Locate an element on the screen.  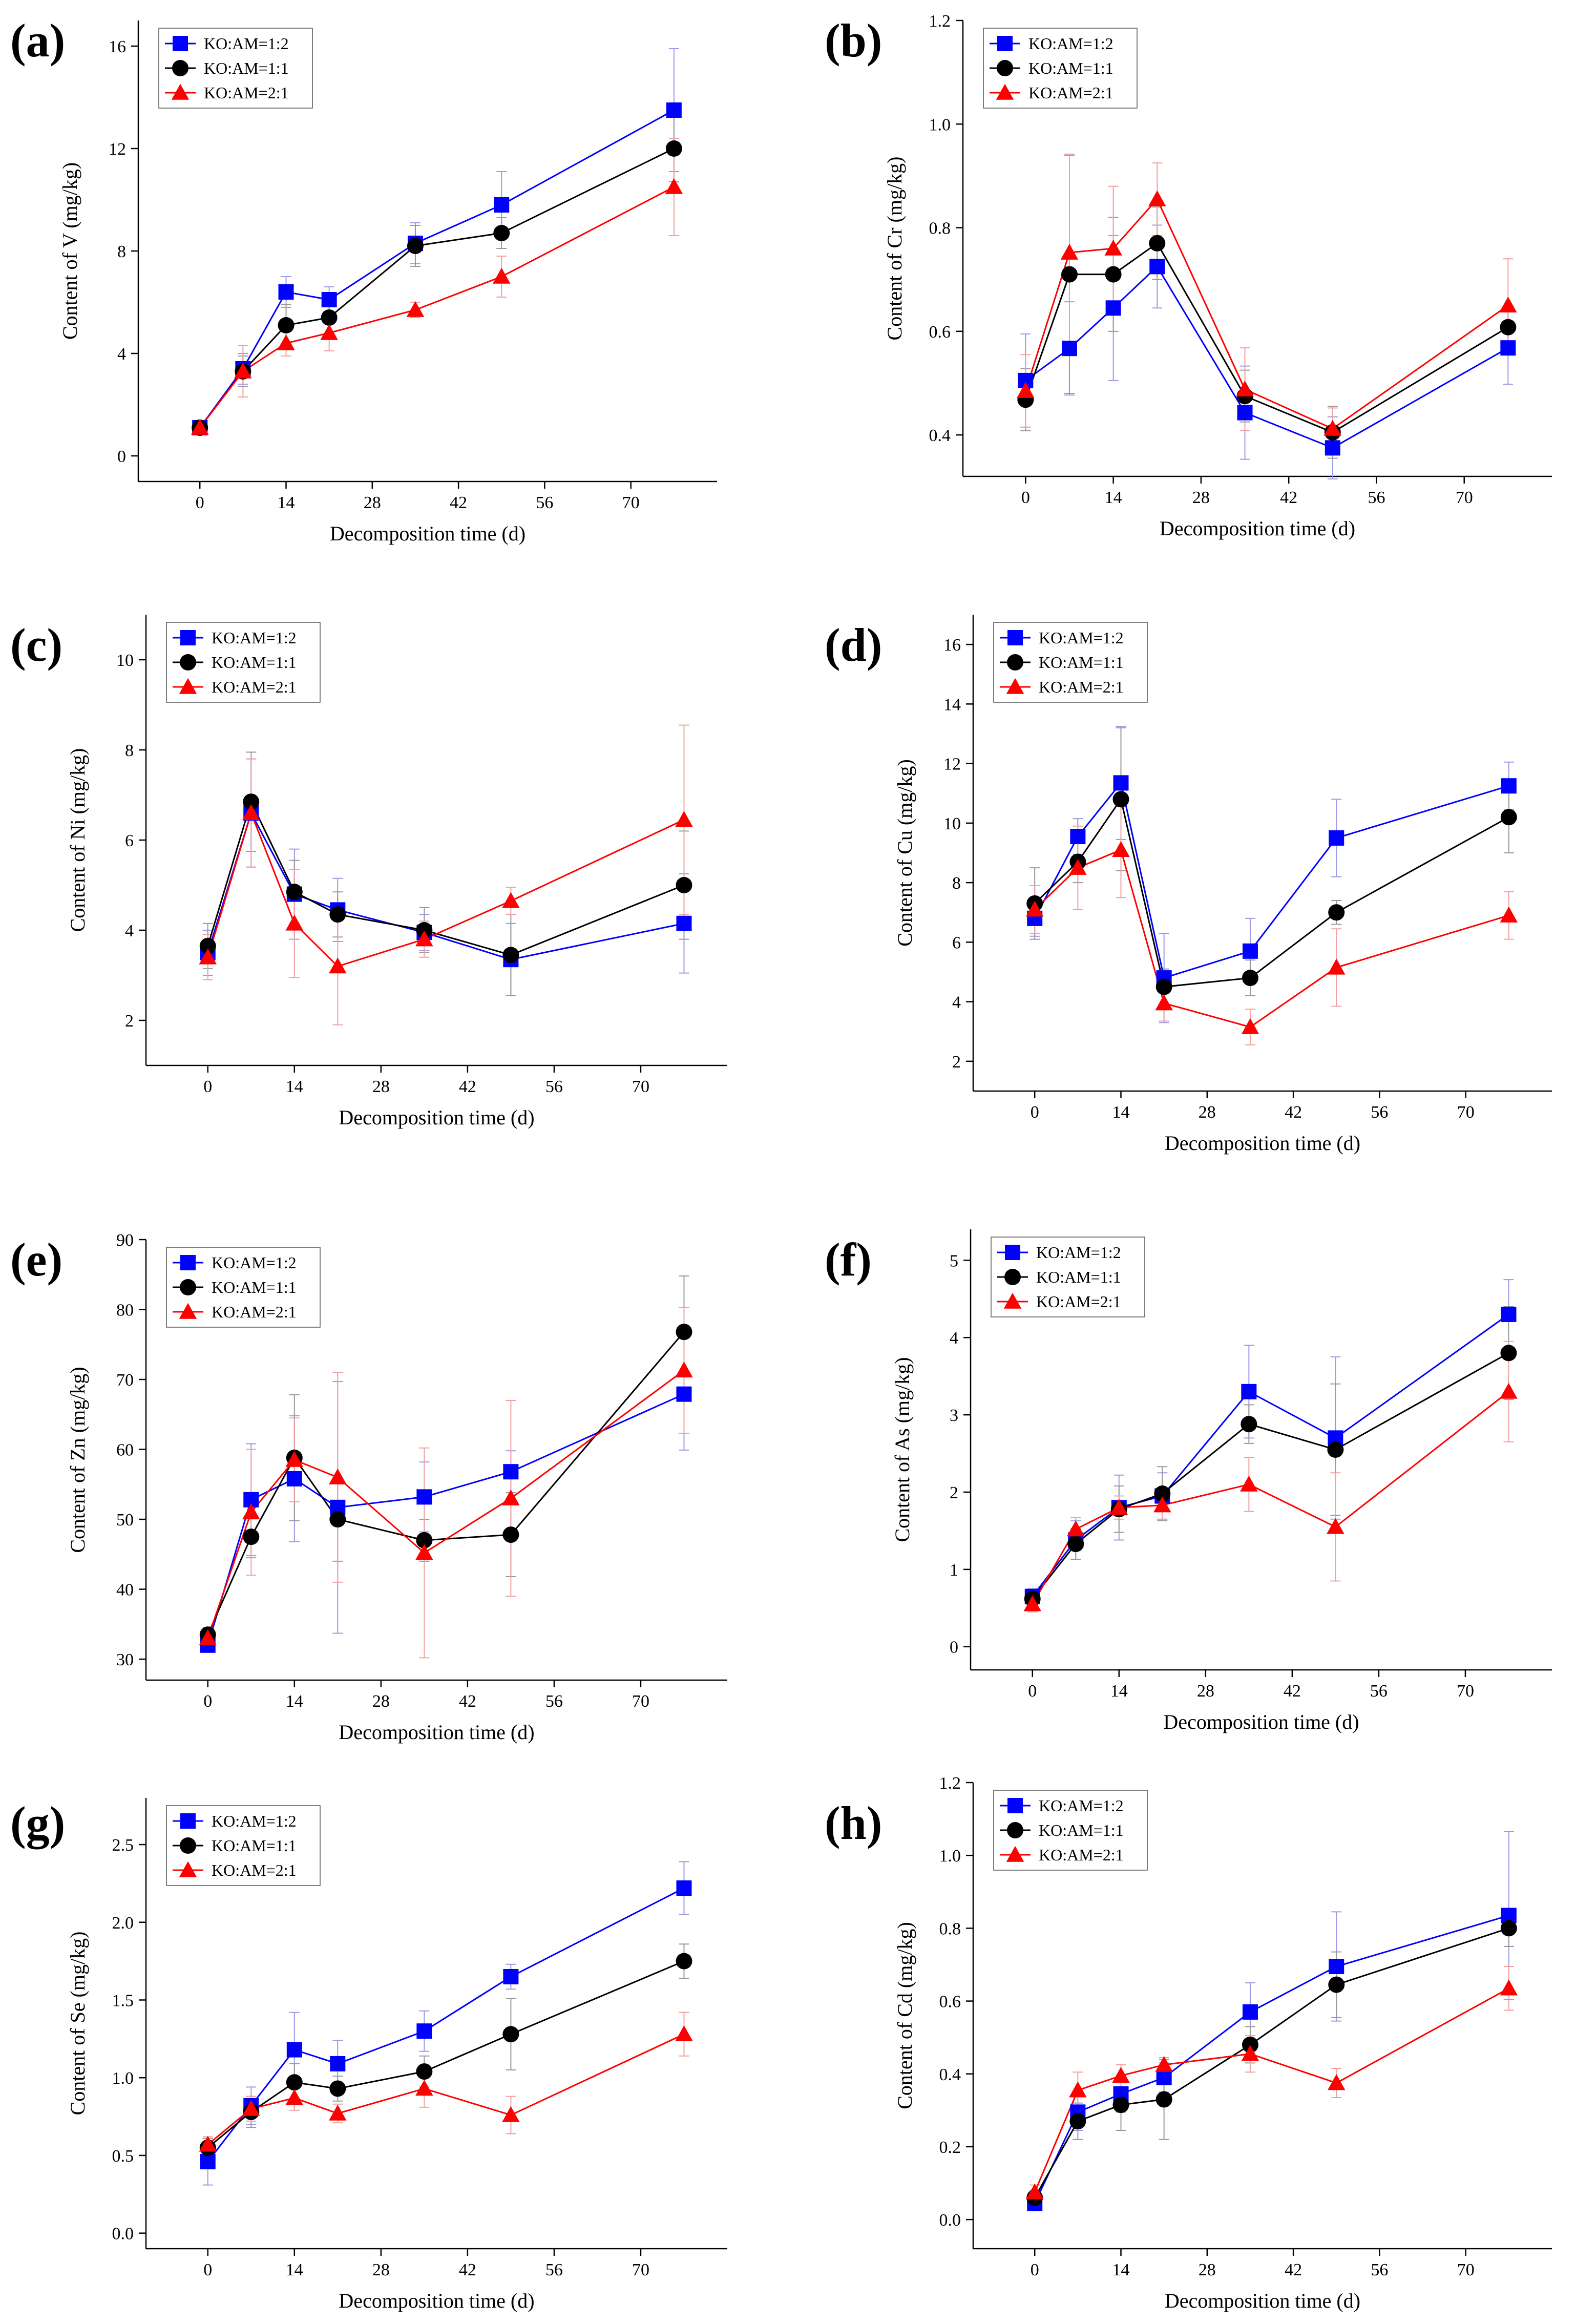
y-tick-label: 0.4 is located at coordinates (940, 435).